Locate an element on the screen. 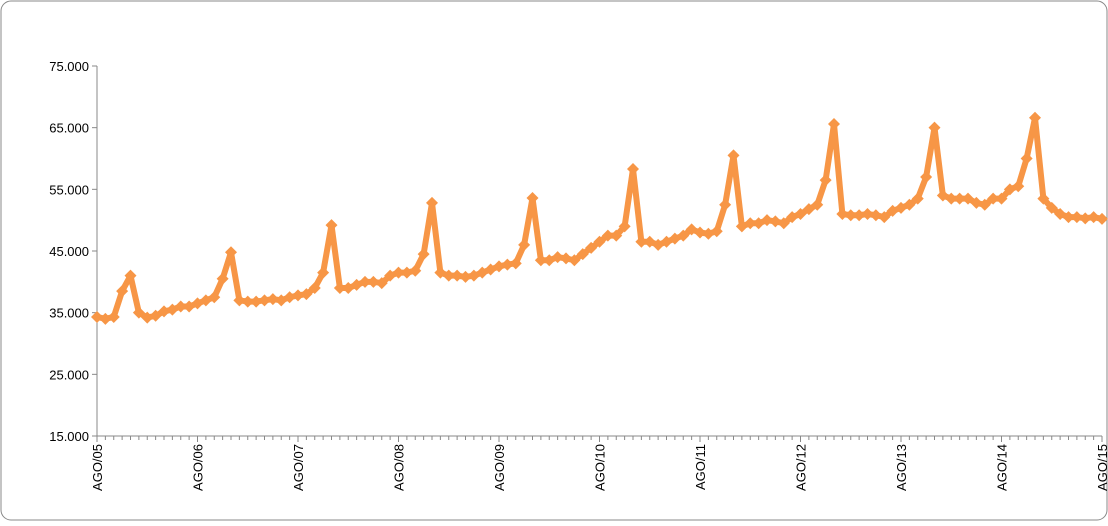  y-tick-label: 45.000 is located at coordinates (69, 251).